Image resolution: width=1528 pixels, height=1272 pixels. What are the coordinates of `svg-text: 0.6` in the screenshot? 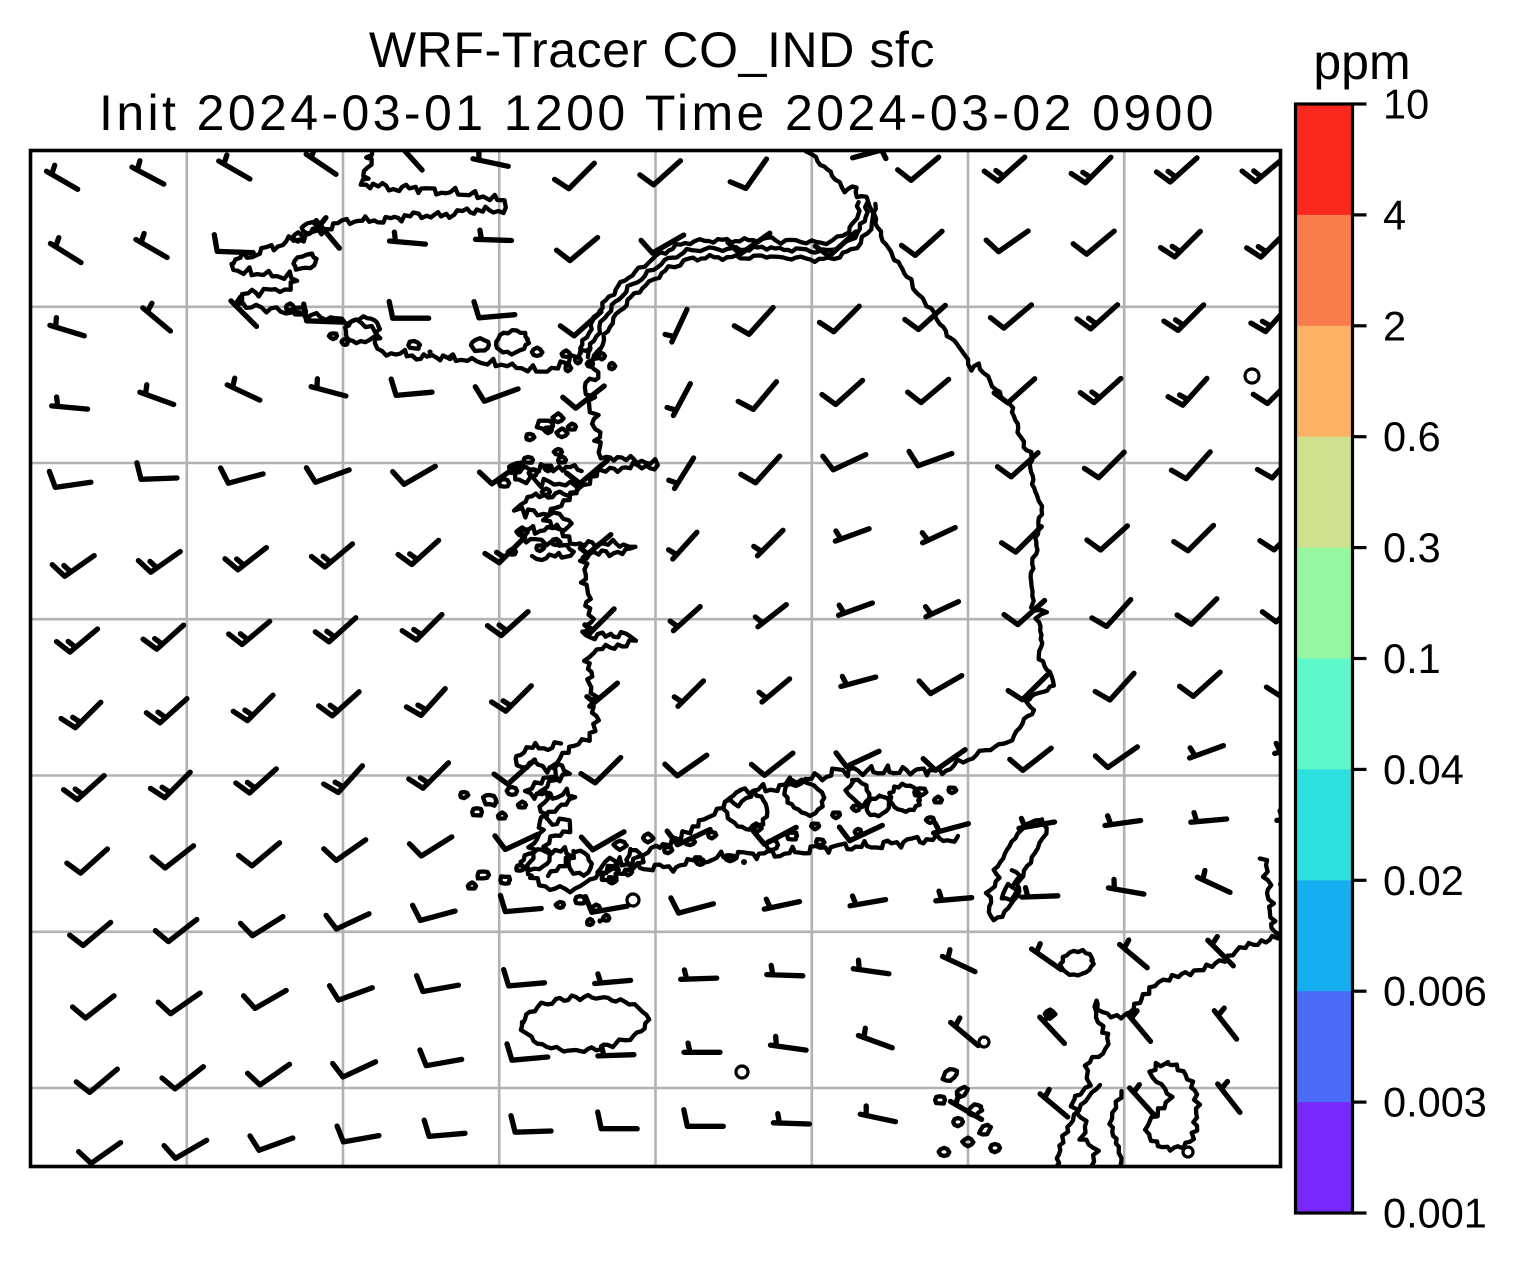 It's located at (1412, 436).